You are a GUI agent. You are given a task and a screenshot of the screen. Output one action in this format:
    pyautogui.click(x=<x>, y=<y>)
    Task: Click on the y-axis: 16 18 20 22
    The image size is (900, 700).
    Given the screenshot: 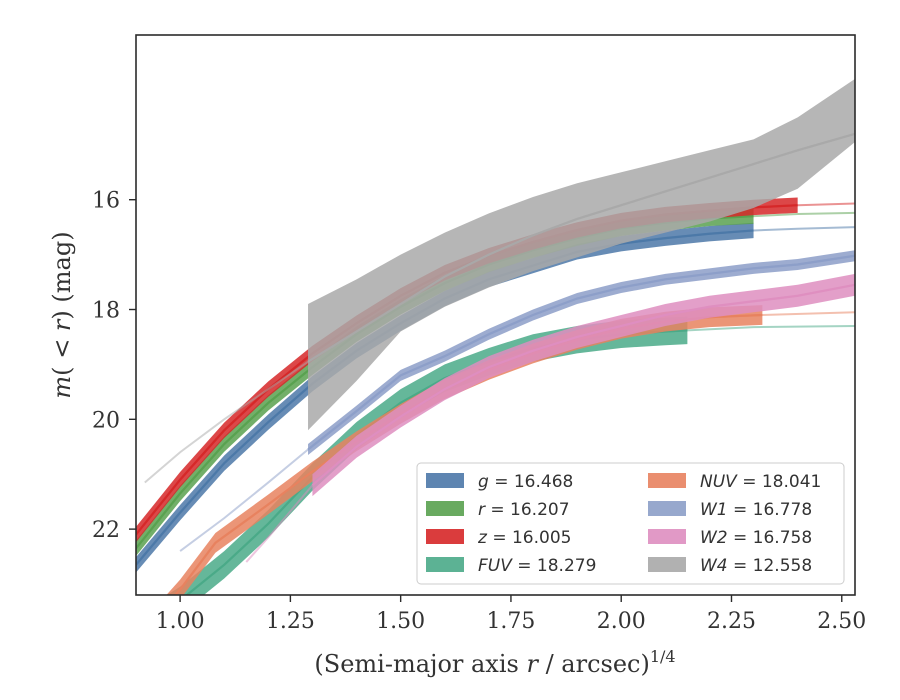 What is the action you would take?
    pyautogui.click(x=114, y=366)
    